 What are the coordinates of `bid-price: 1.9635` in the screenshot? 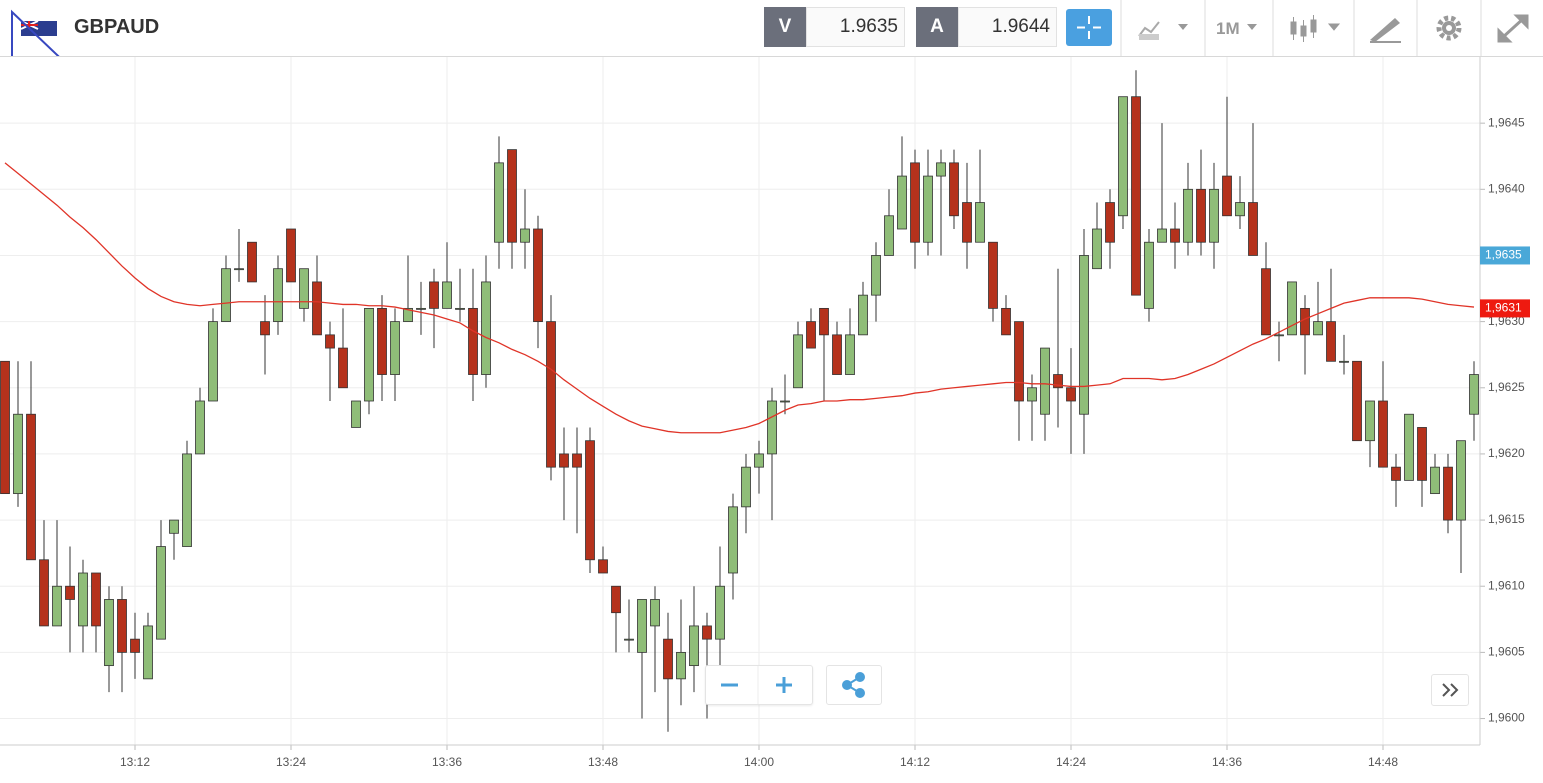 It's located at (855, 27).